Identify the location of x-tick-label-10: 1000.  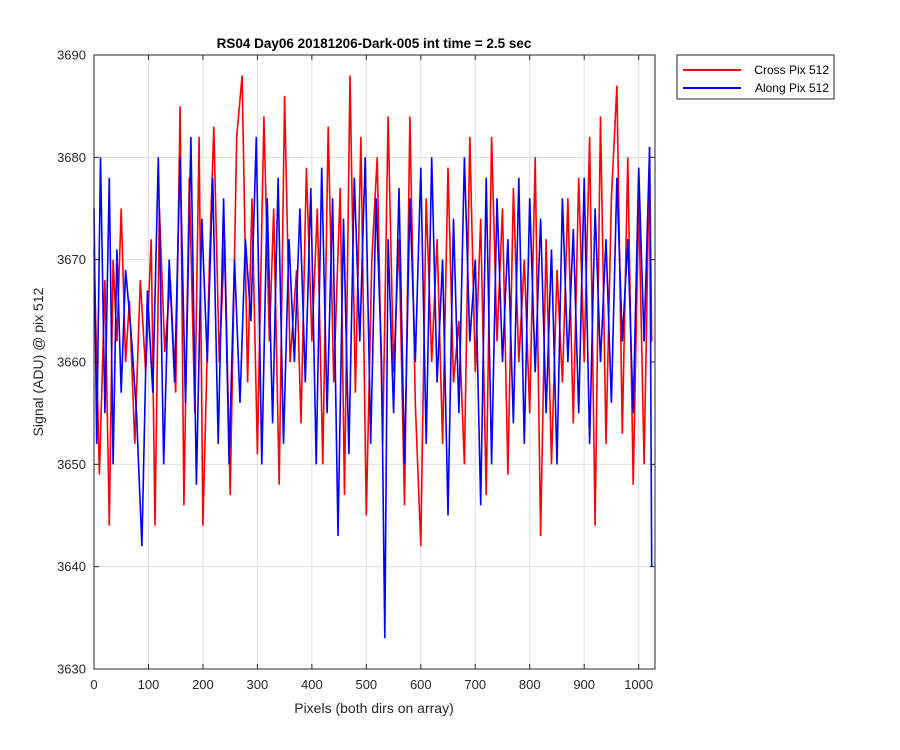
(638, 684).